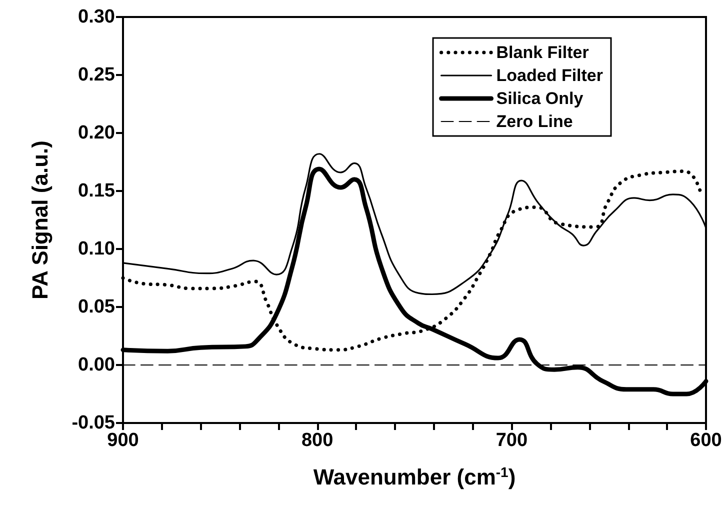 Image resolution: width=727 pixels, height=520 pixels. Describe the element at coordinates (550, 75) in the screenshot. I see `legend-label: Loaded Filter` at that location.